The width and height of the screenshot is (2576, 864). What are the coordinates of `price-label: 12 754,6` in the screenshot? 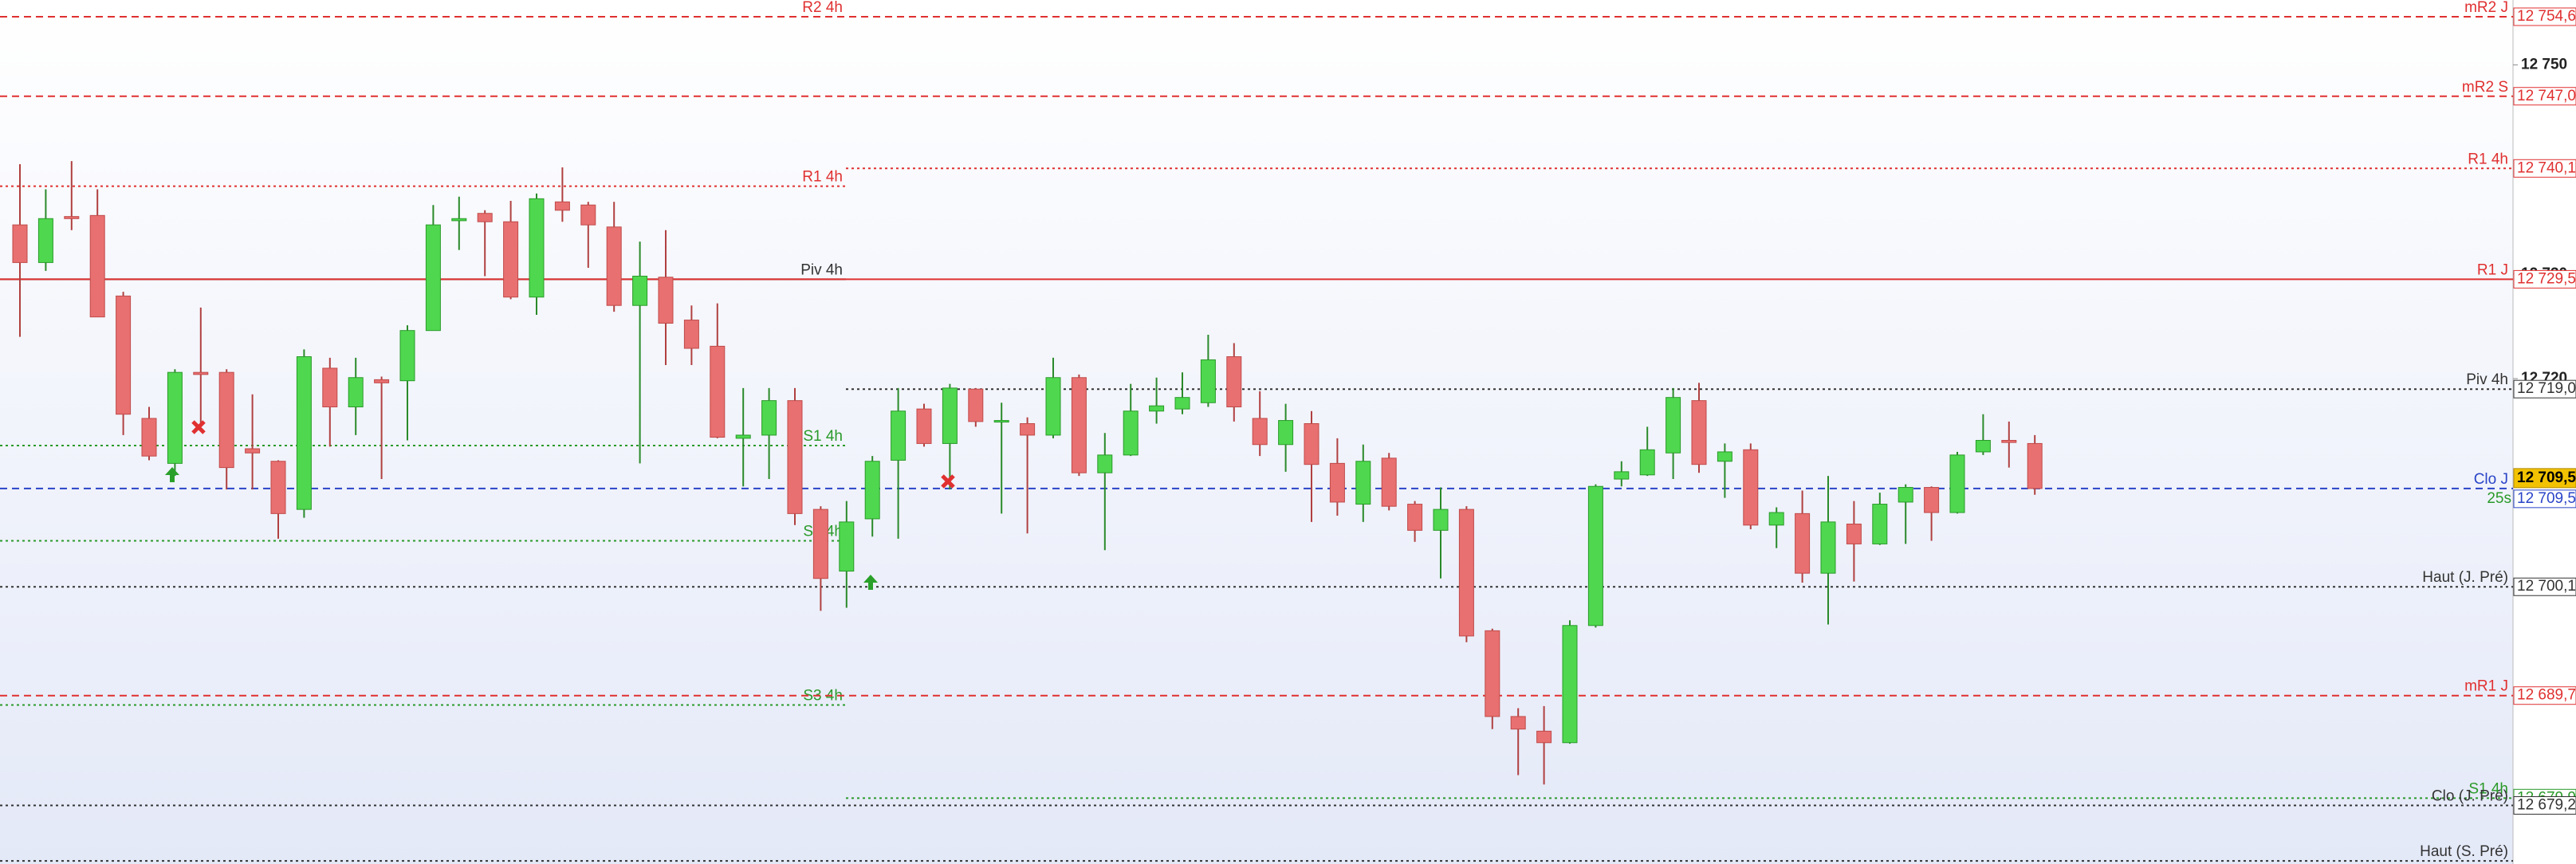 It's located at (2547, 16).